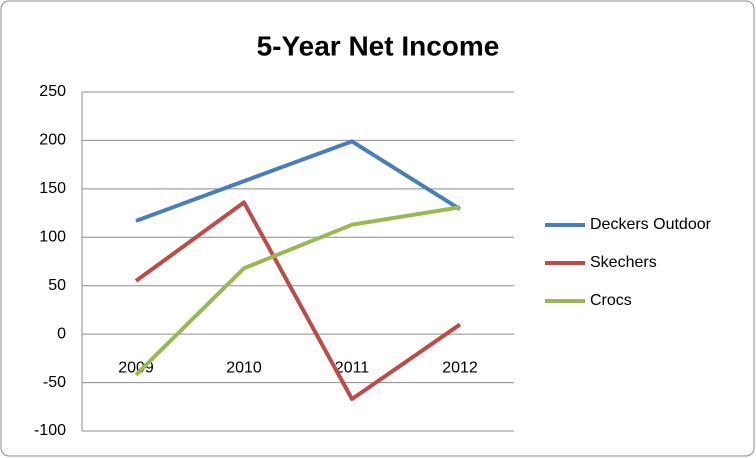 The width and height of the screenshot is (756, 458). Describe the element at coordinates (54, 382) in the screenshot. I see `y-tick-label: -50` at that location.